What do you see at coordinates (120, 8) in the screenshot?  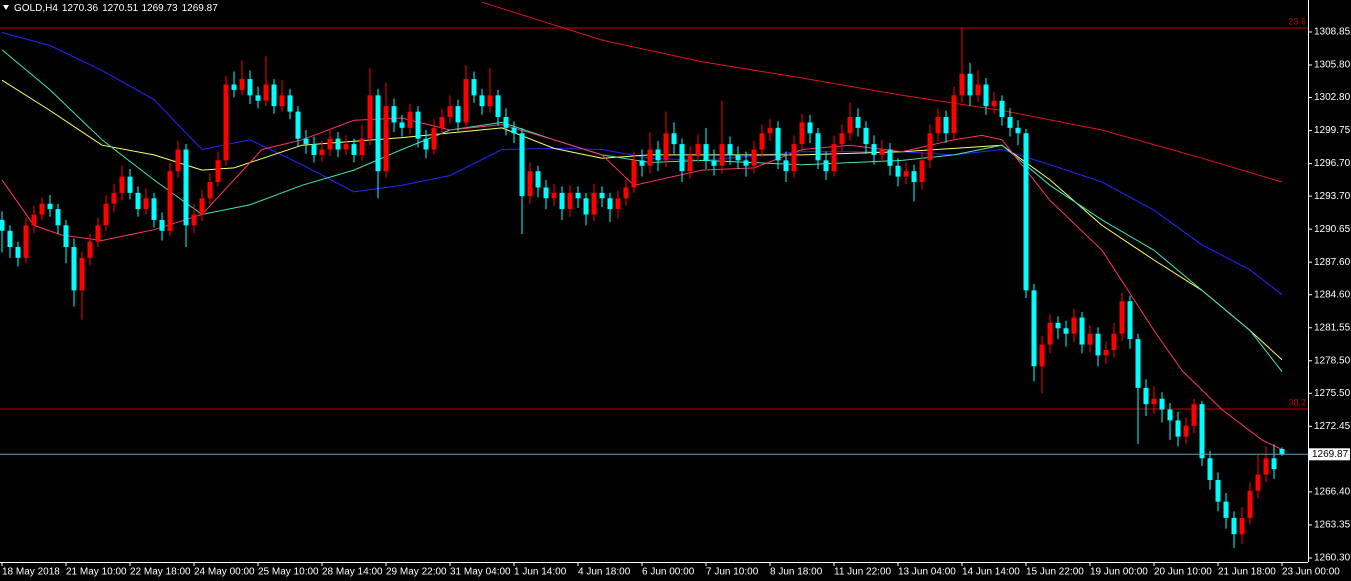 I see `header-high: 1270.51` at bounding box center [120, 8].